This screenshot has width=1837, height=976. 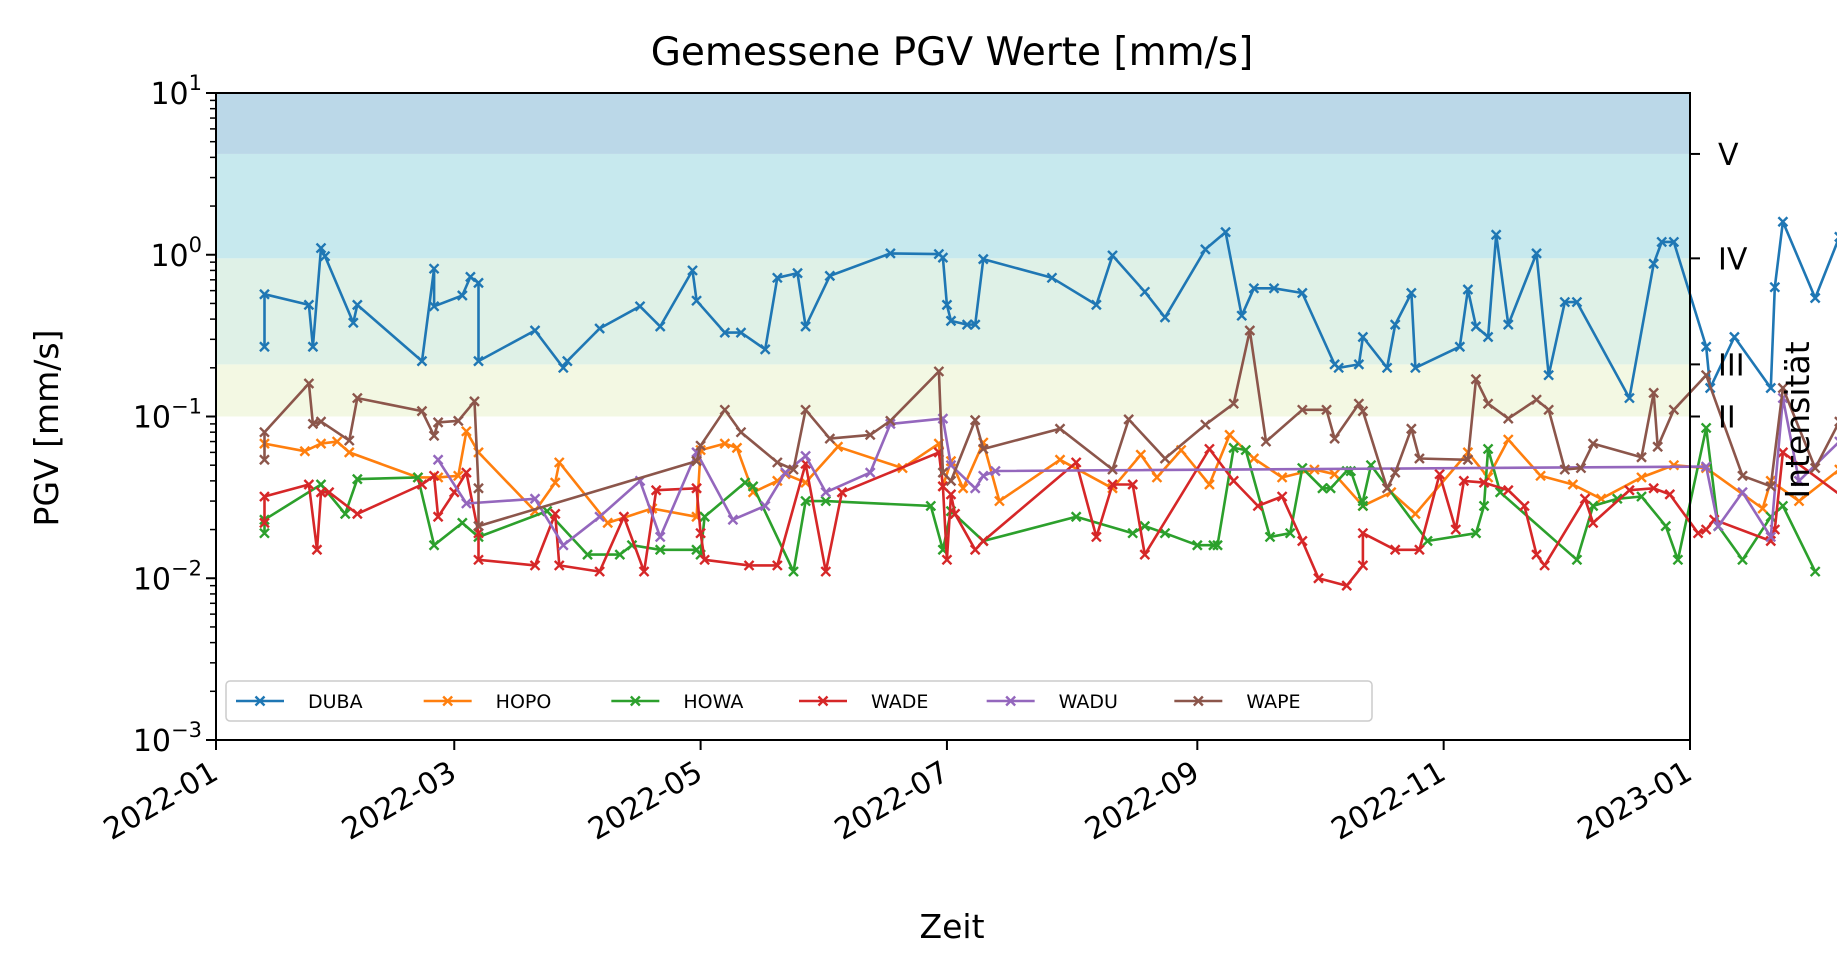 I want to click on legend-label-duba: DUBA, so click(x=335, y=702).